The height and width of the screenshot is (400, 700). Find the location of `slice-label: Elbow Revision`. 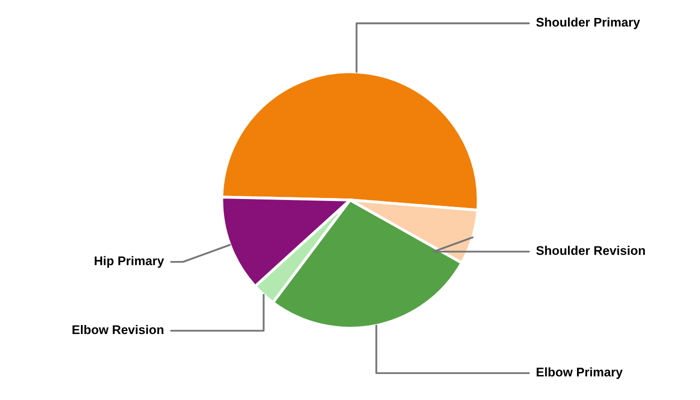

slice-label: Elbow Revision is located at coordinates (118, 329).